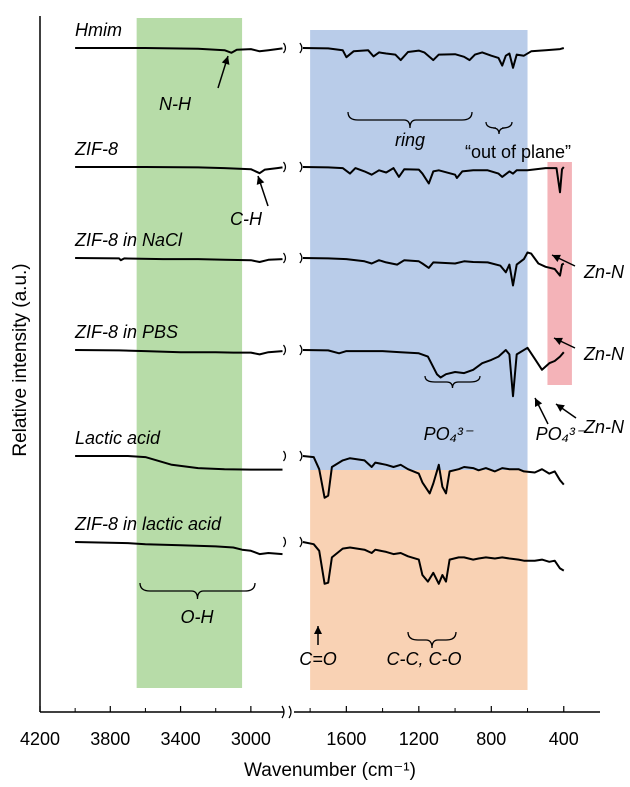 The height and width of the screenshot is (787, 630). I want to click on series-label: ZIF-8 in PBS, so click(126, 332).